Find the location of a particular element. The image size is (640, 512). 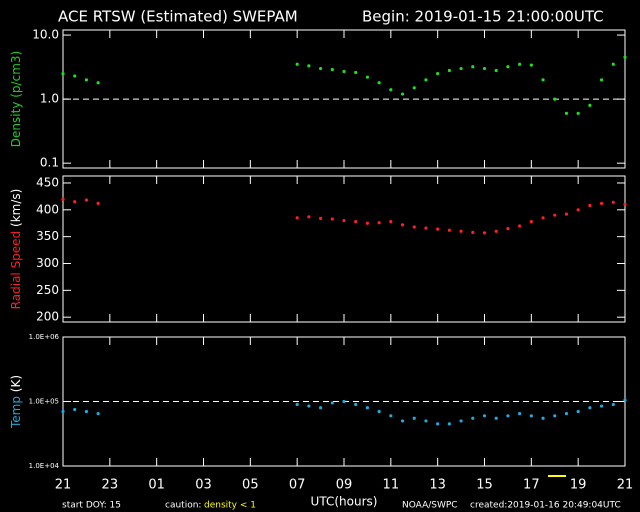

y-tick-label: 1.0 is located at coordinates (49, 99).